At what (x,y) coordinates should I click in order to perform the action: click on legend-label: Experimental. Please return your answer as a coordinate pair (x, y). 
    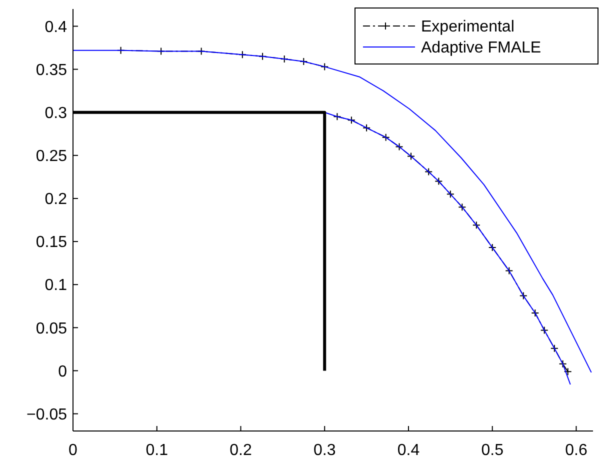
    Looking at the image, I should click on (467, 27).